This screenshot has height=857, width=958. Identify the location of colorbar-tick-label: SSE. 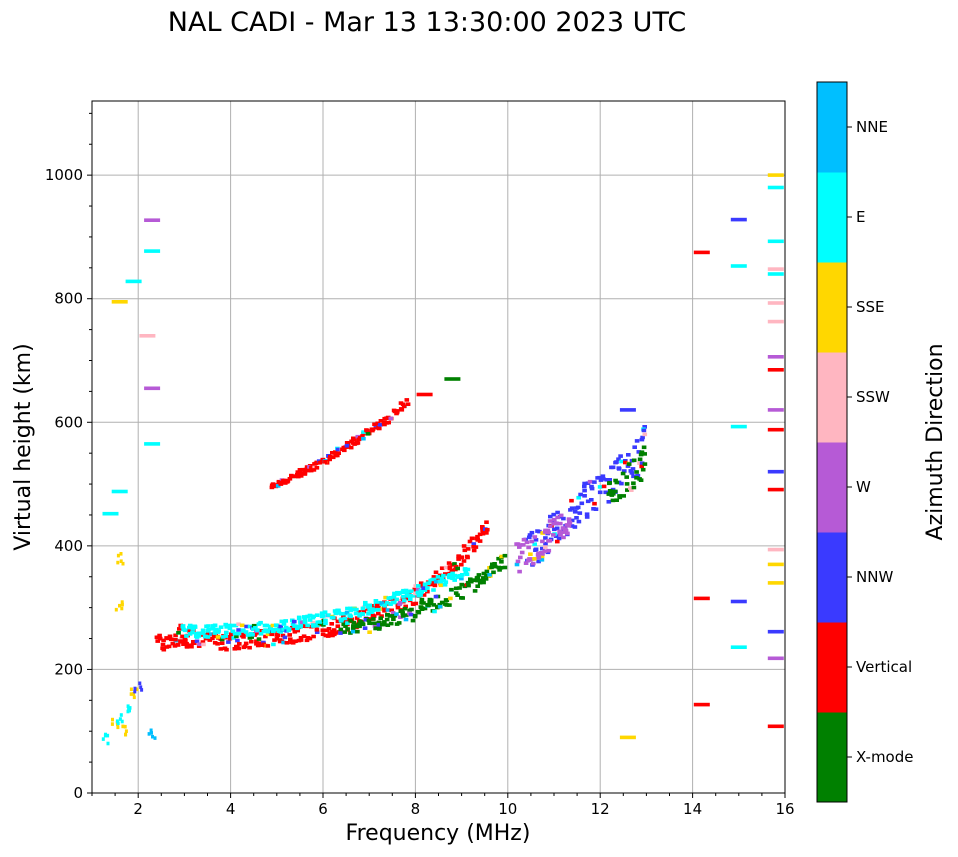
(870, 307).